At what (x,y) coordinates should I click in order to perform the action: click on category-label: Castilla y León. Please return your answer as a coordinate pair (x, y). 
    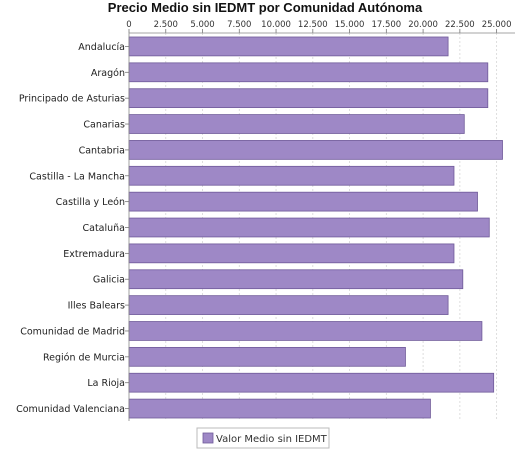
    Looking at the image, I should click on (90, 202).